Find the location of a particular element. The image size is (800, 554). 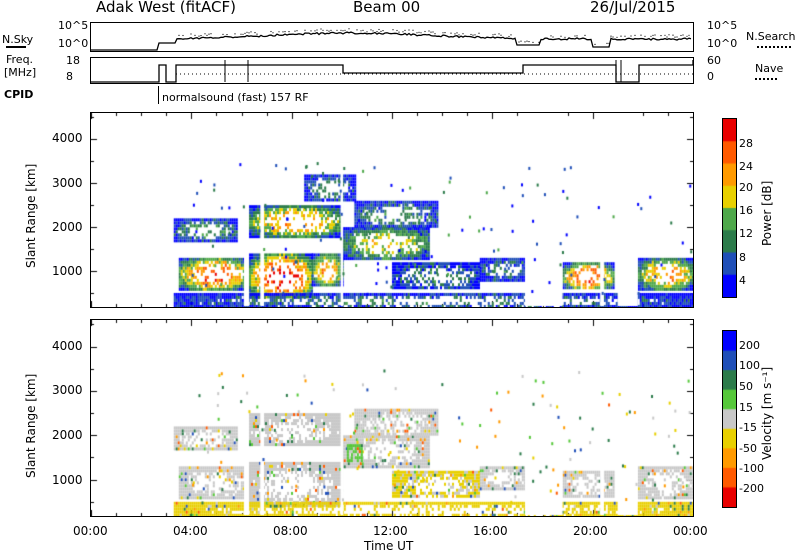

nsearch-tick-top: 10^5 is located at coordinates (722, 25).